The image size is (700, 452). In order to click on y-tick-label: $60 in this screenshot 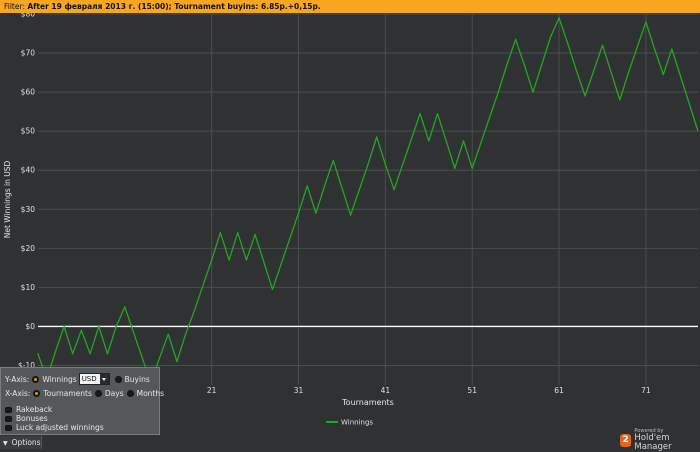, I will do `click(28, 92)`.